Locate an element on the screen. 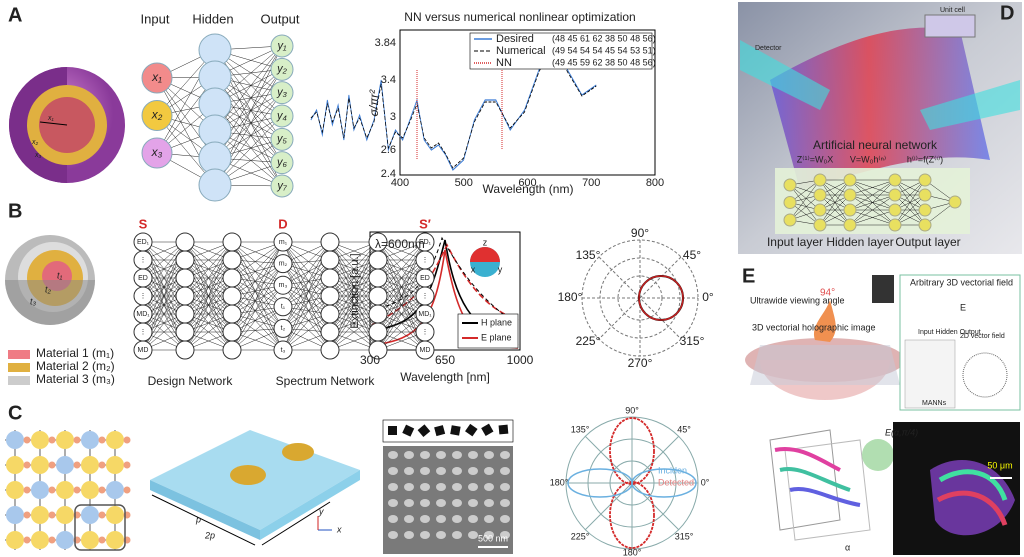 The height and width of the screenshot is (557, 1024). slab-label: y is located at coordinates (321, 511).